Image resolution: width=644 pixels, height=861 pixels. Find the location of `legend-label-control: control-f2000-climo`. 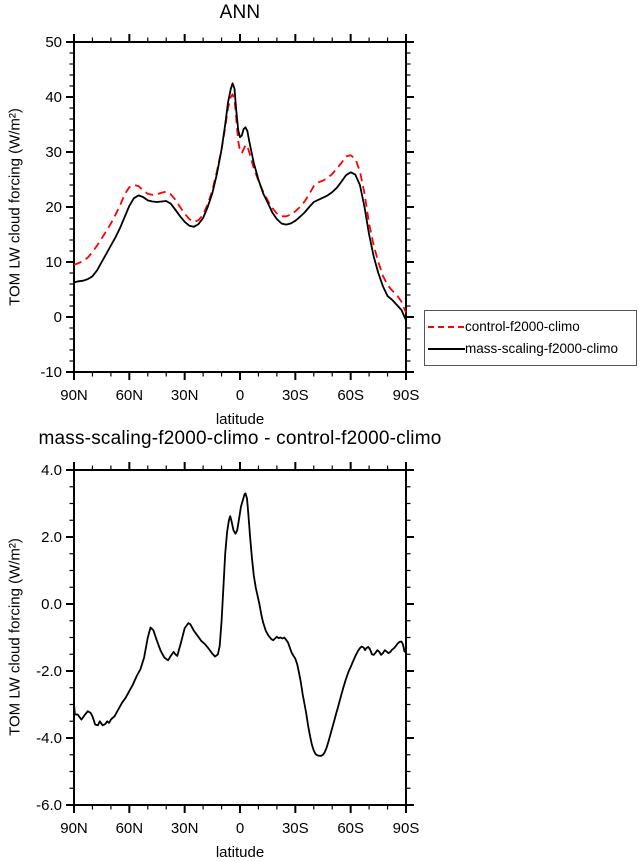

legend-label-control: control-f2000-climo is located at coordinates (522, 327).